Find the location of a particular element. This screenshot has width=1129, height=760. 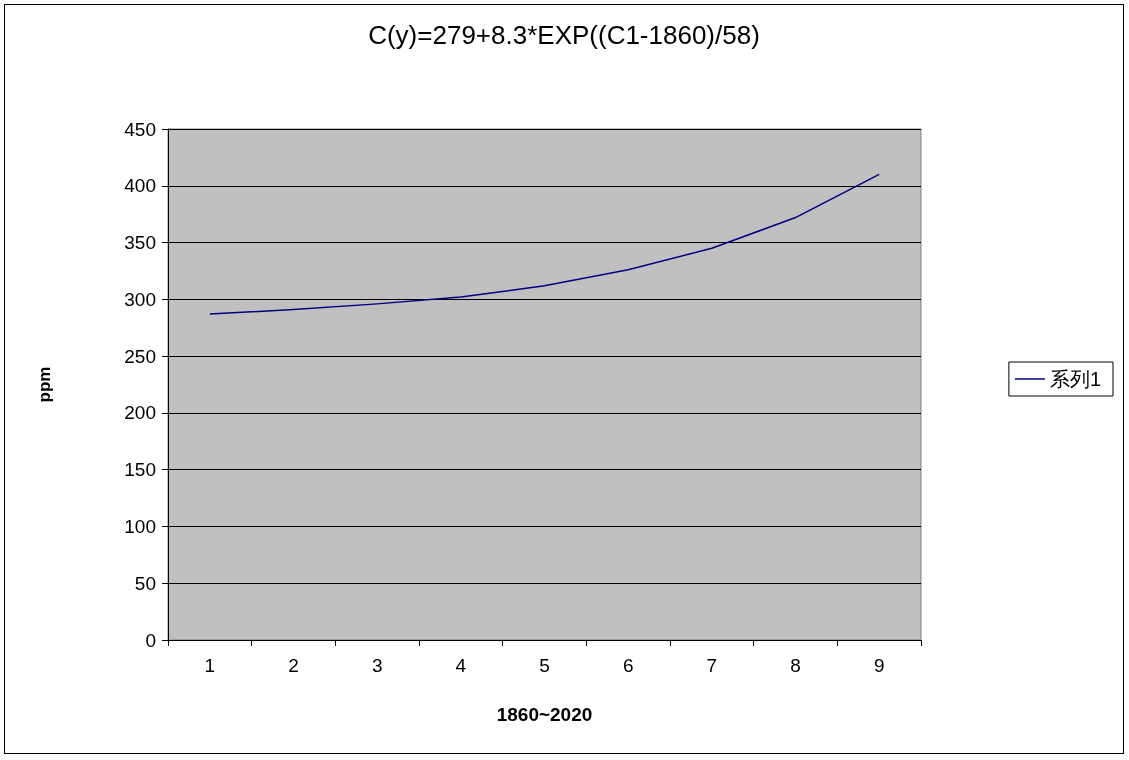

chart-title: C(y)=279+8.3*EXP((C1-1860)/58) is located at coordinates (564, 35).